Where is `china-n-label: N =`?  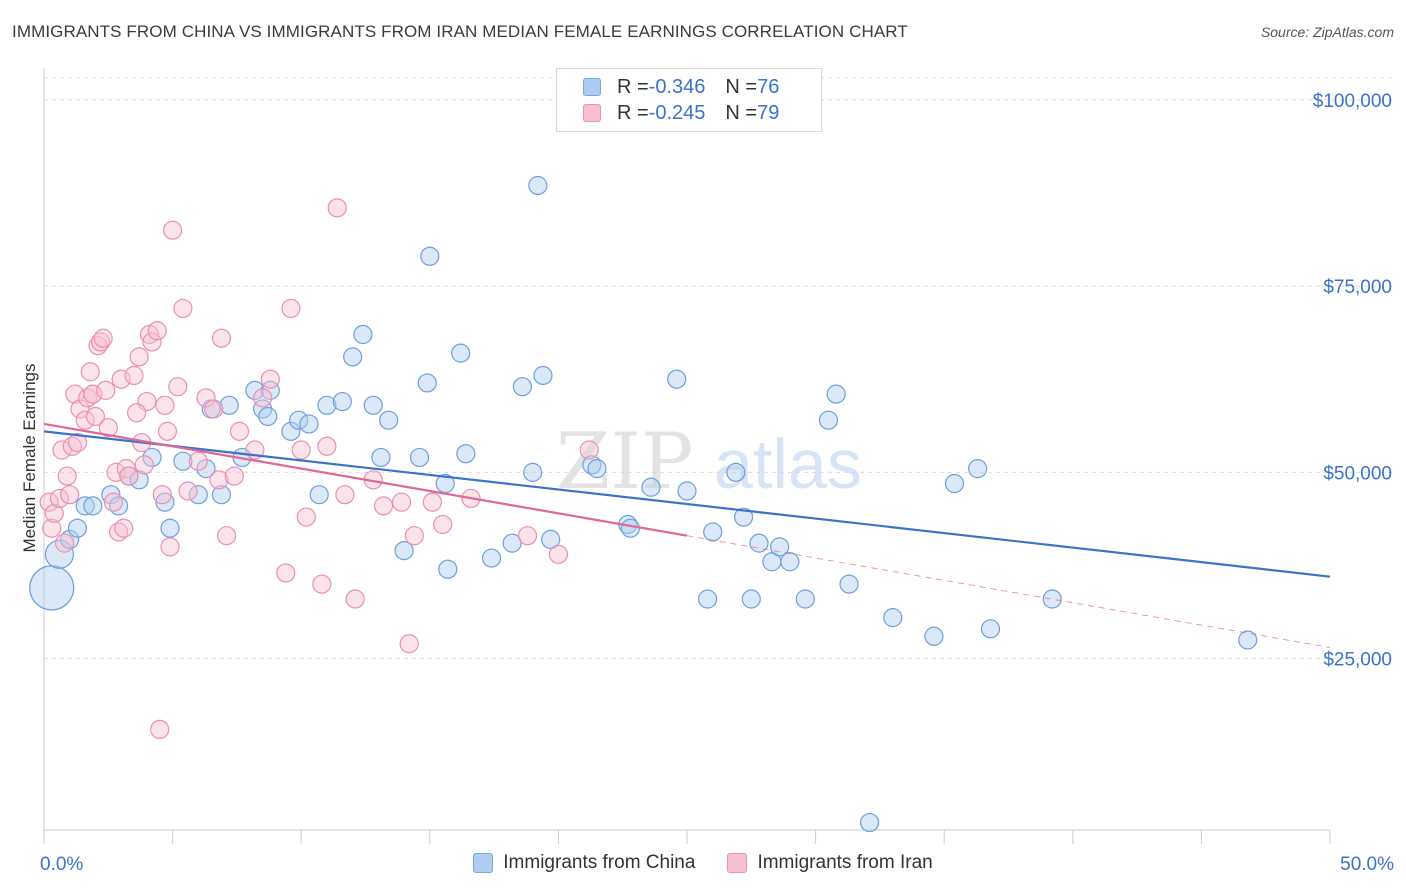 china-n-label: N = is located at coordinates (741, 86).